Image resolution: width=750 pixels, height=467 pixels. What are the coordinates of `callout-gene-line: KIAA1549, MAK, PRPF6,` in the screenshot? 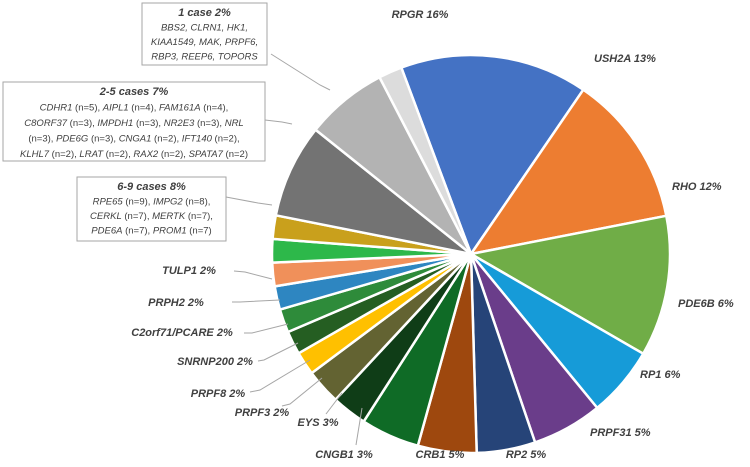 It's located at (204, 42).